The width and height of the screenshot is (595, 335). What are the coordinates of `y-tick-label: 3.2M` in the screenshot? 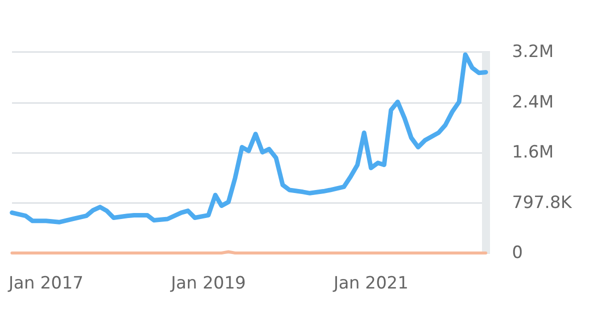 It's located at (533, 52).